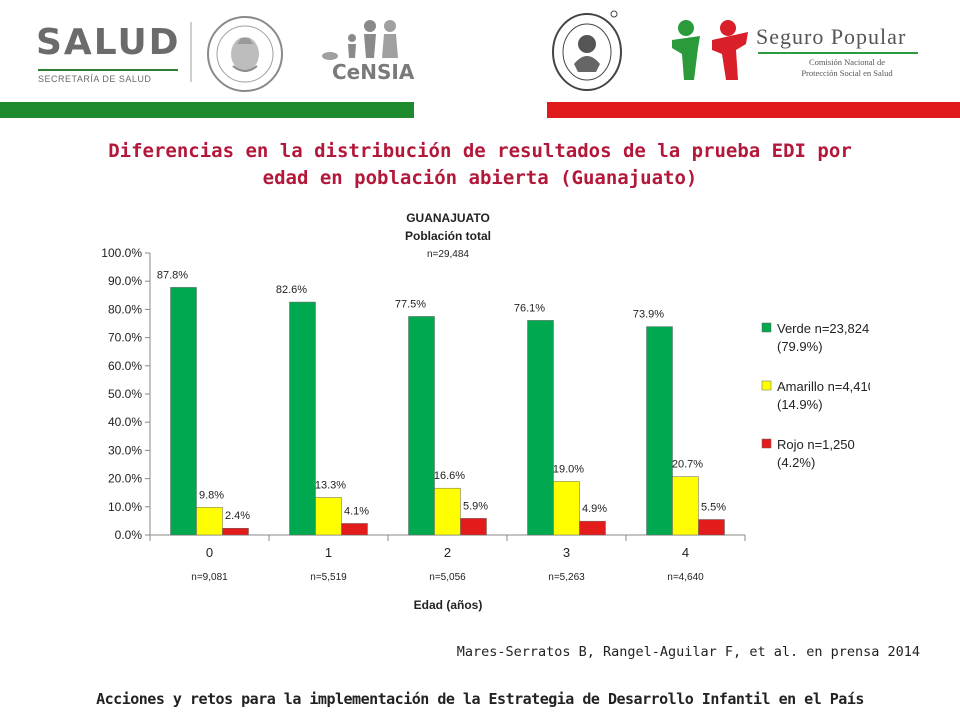 The width and height of the screenshot is (960, 720). Describe the element at coordinates (831, 36) in the screenshot. I see `seguro-popular-title: Seguro Popular` at that location.